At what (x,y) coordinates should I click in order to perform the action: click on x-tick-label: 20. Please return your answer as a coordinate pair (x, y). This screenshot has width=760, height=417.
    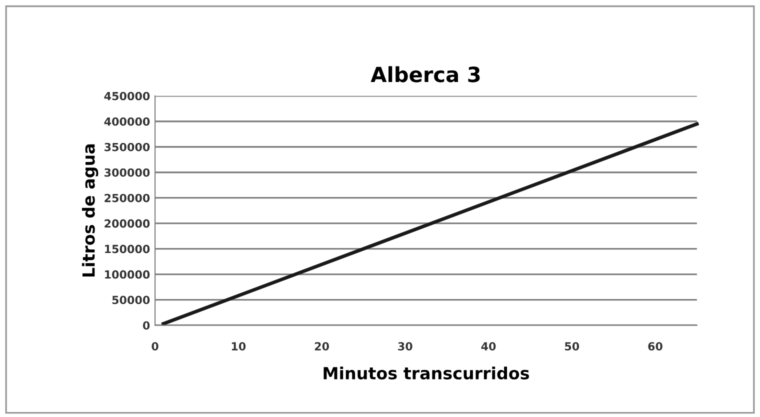
    Looking at the image, I should click on (321, 346).